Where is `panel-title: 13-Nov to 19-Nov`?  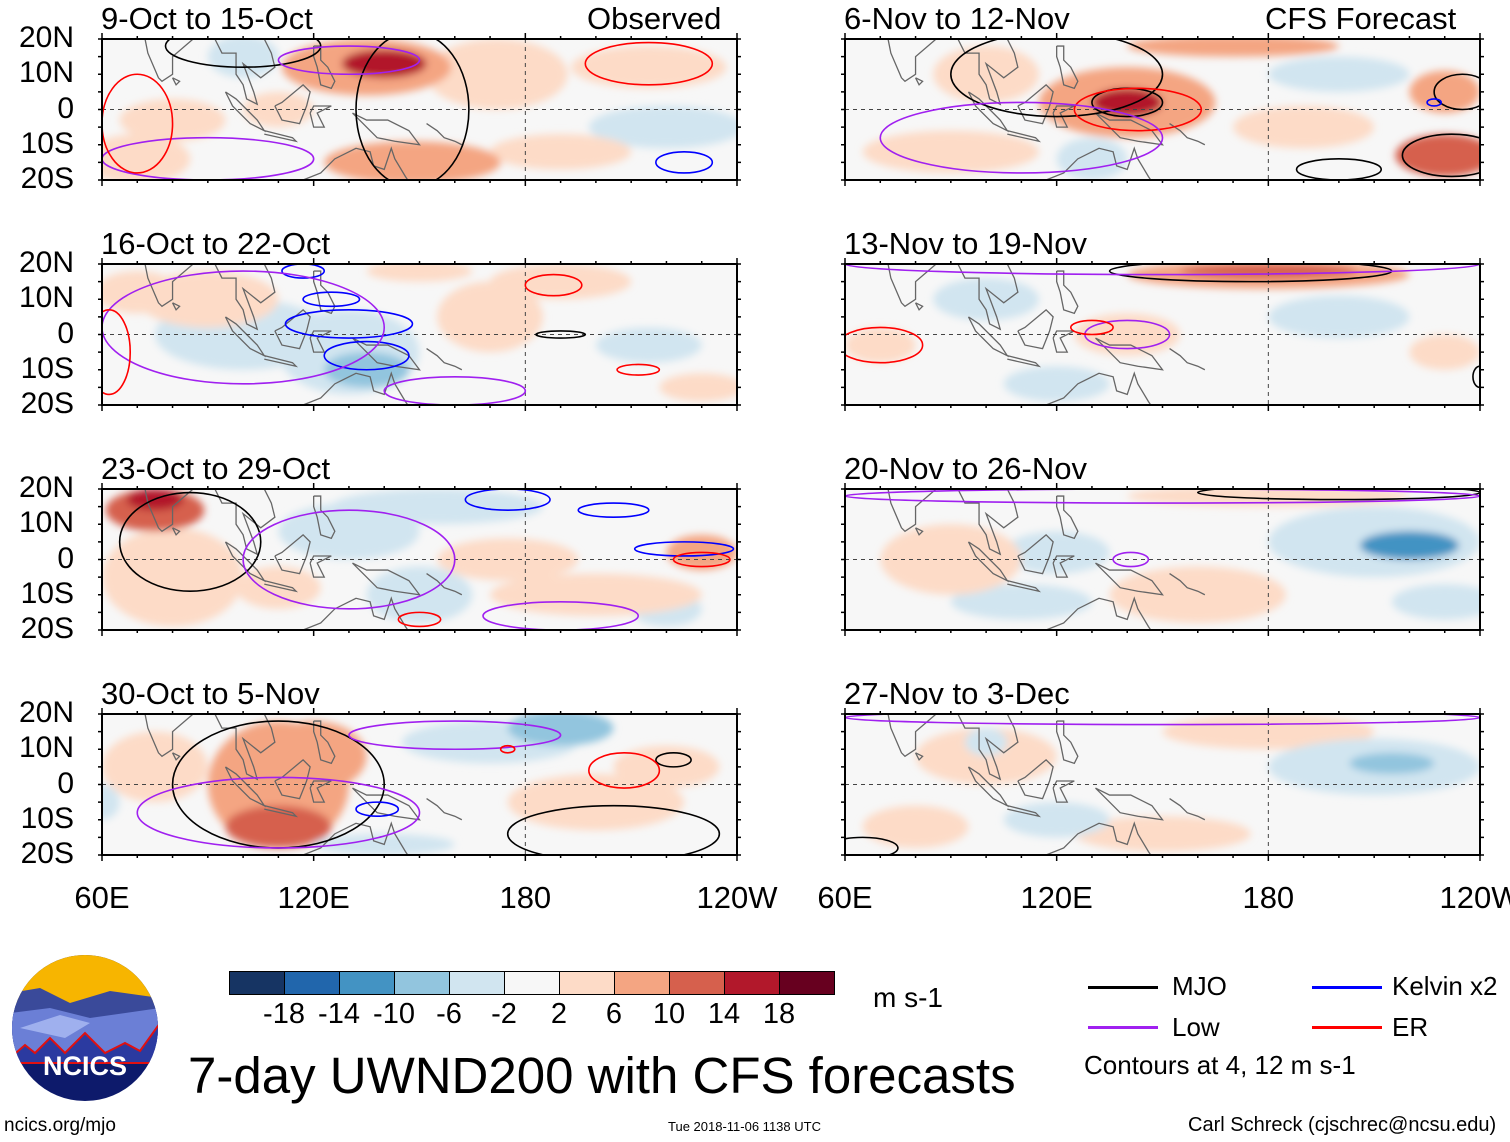 panel-title: 13-Nov to 19-Nov is located at coordinates (965, 243).